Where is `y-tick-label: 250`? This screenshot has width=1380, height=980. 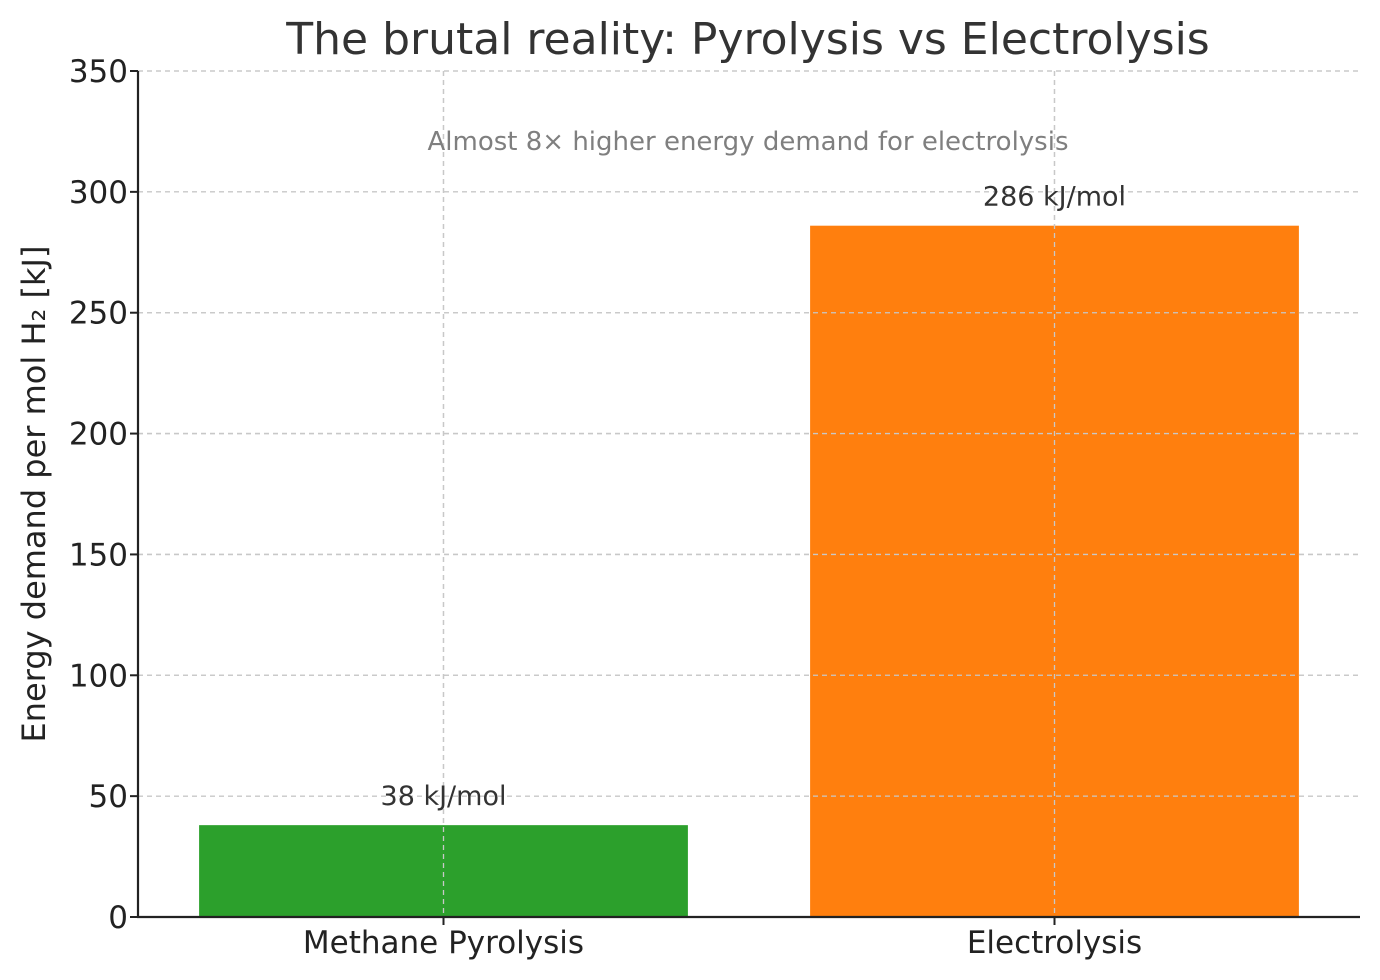 y-tick-label: 250 is located at coordinates (98, 314).